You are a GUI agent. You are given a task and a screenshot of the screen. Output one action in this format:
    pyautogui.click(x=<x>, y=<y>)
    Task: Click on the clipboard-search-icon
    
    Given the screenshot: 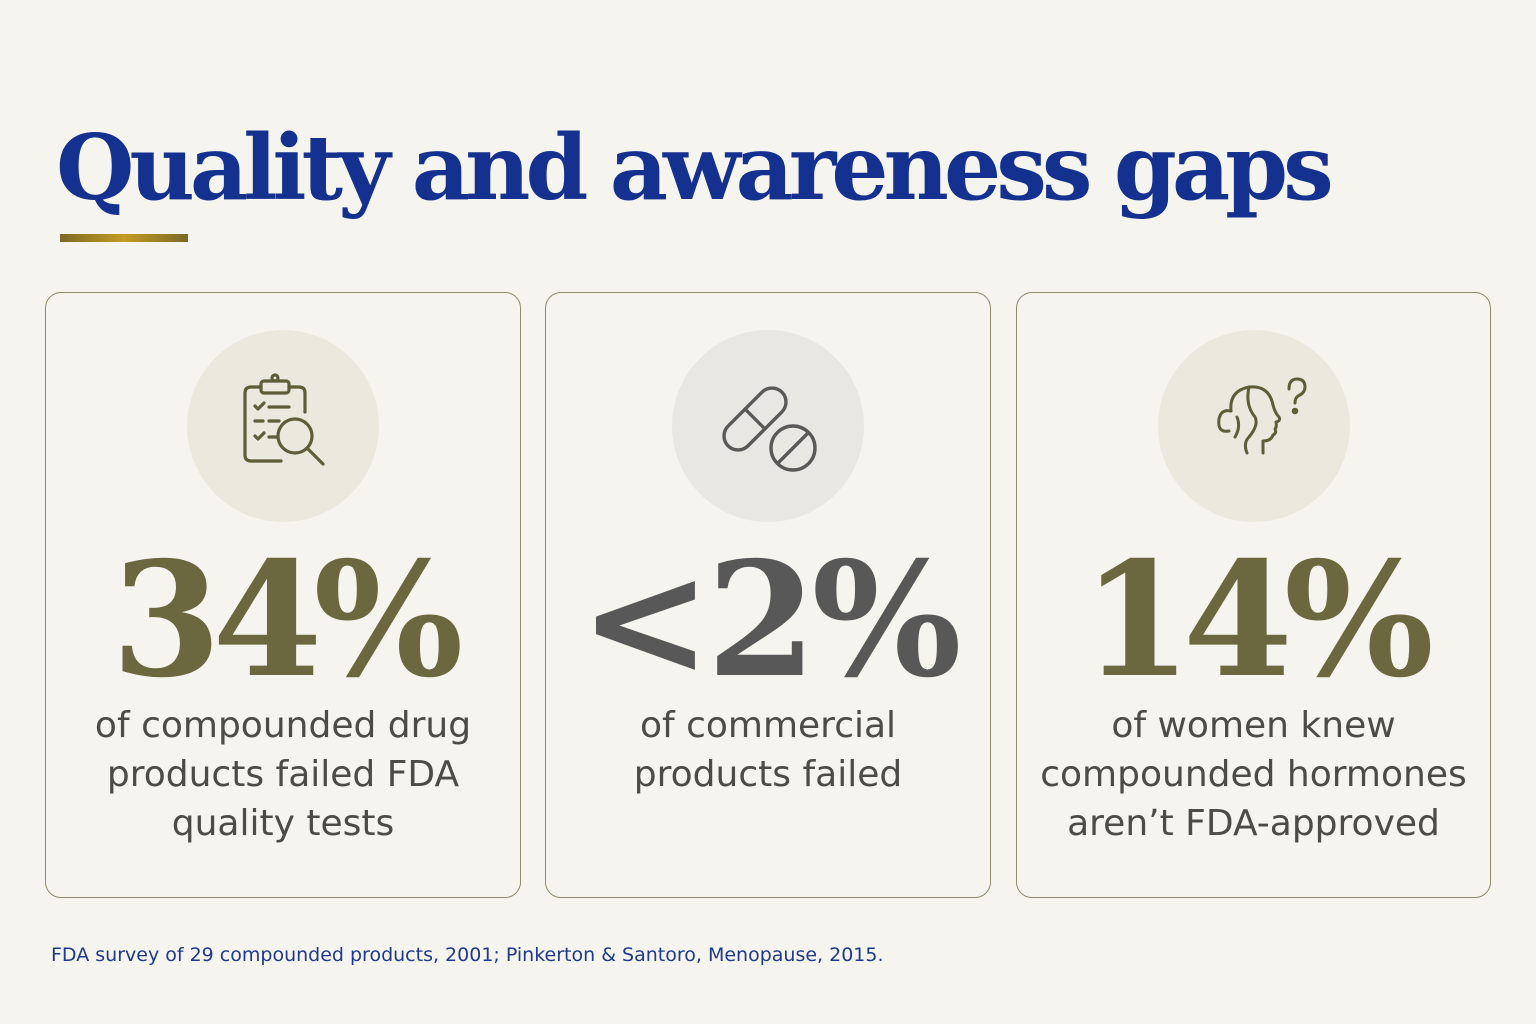 What is the action you would take?
    pyautogui.click(x=283, y=426)
    